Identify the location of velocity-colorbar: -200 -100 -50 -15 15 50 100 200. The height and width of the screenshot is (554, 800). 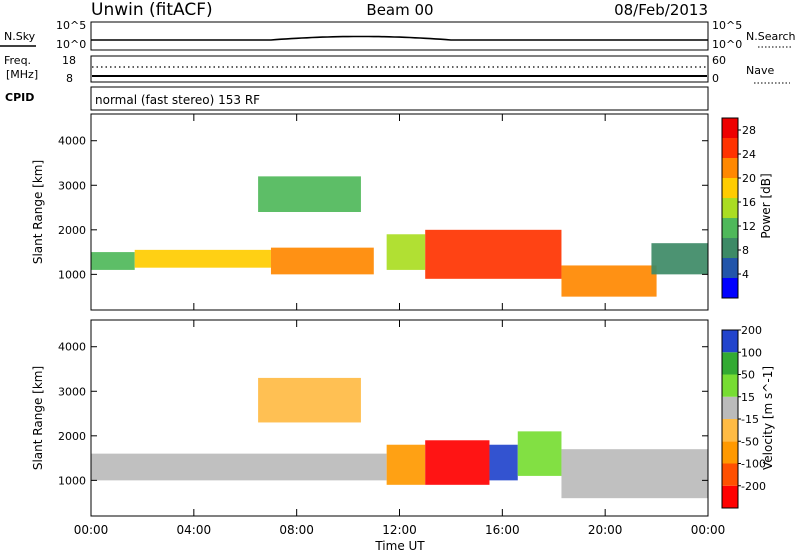
(743, 416).